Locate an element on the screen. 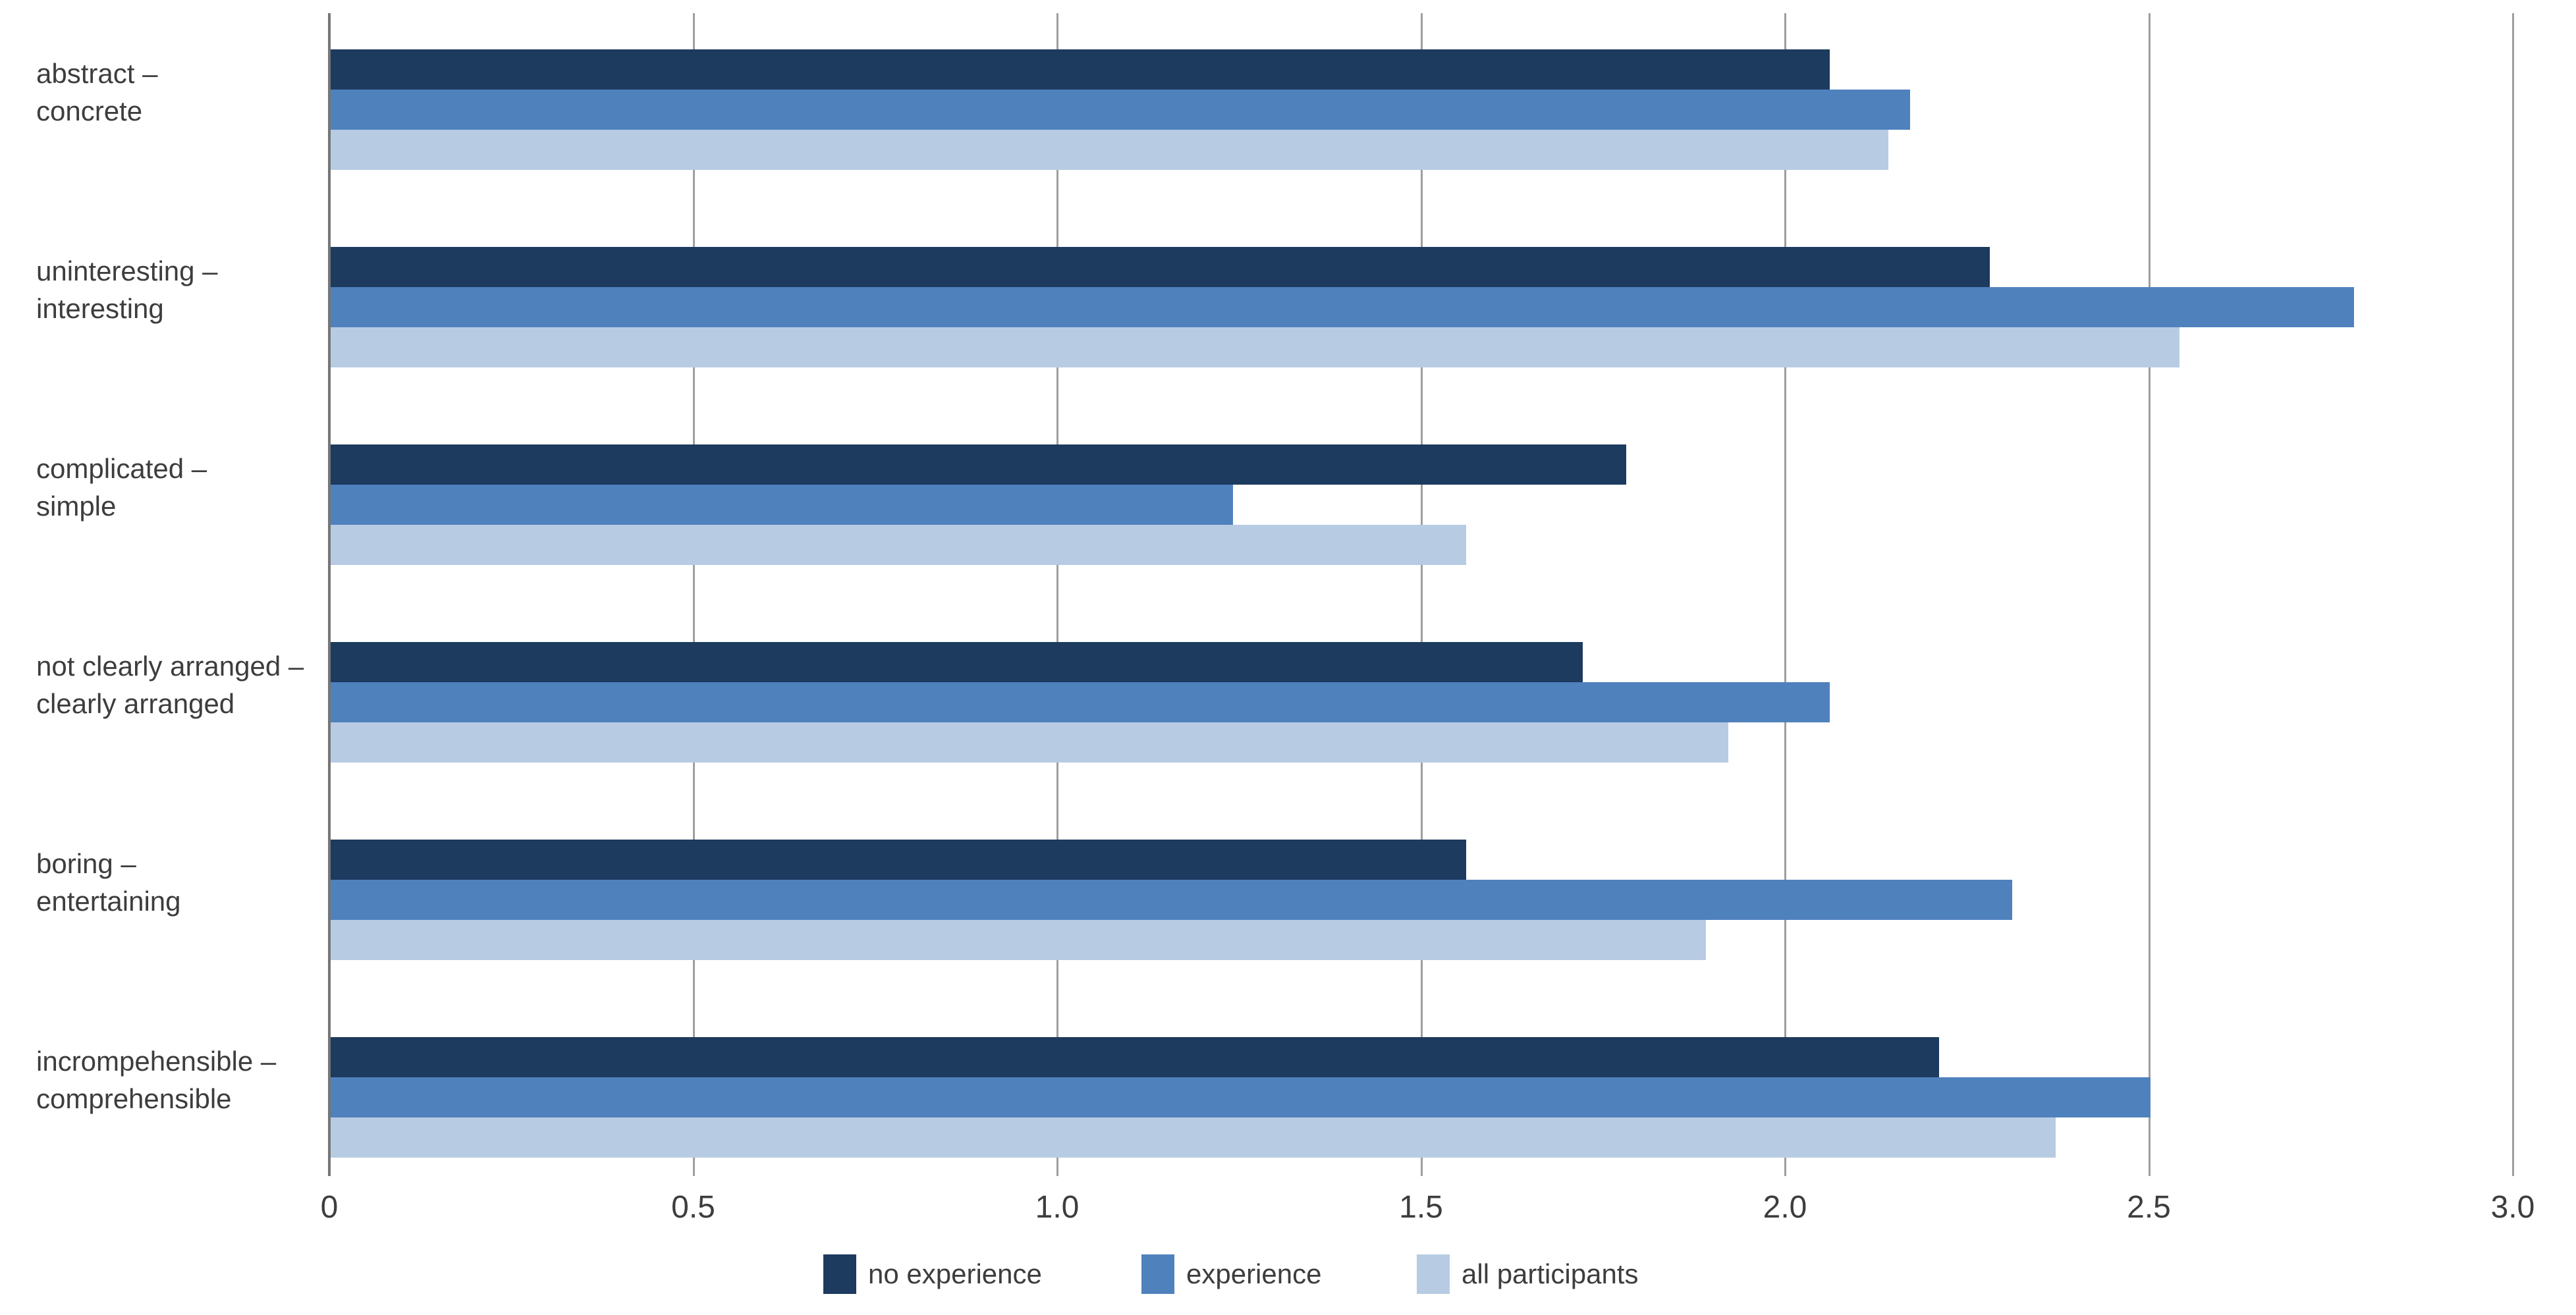 The height and width of the screenshot is (1315, 2576). category-label-line: simple is located at coordinates (76, 506).